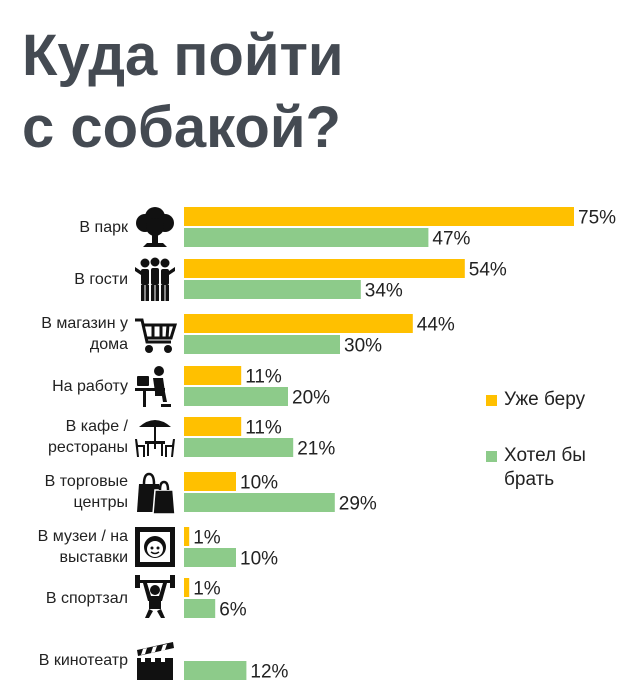  Describe the element at coordinates (82, 536) in the screenshot. I see `category-label-line: В музеи / на` at that location.